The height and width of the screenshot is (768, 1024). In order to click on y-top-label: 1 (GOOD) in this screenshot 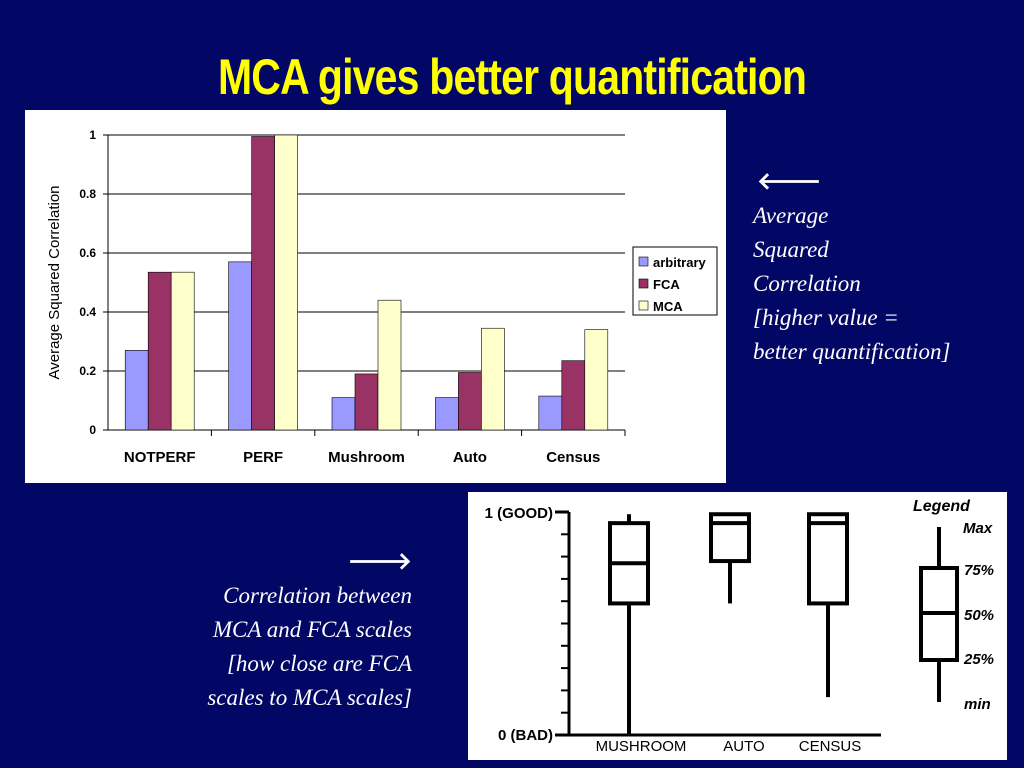, I will do `click(519, 513)`.